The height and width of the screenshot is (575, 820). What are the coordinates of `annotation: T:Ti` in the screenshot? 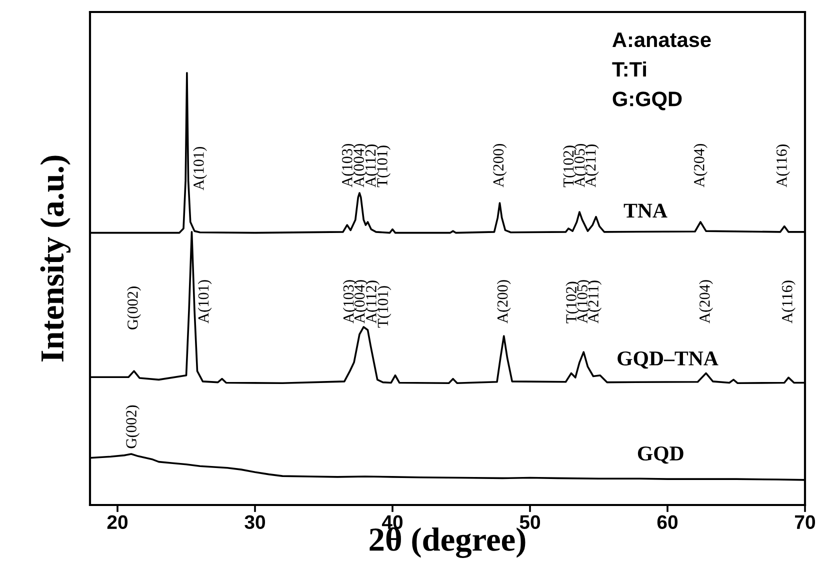 It's located at (629, 69).